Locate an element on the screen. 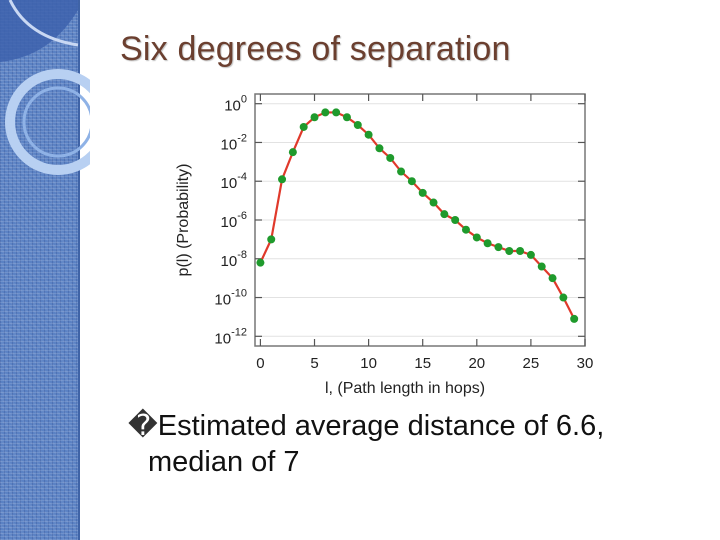 The image size is (720, 540). x-tick-label: 0 is located at coordinates (260, 363).